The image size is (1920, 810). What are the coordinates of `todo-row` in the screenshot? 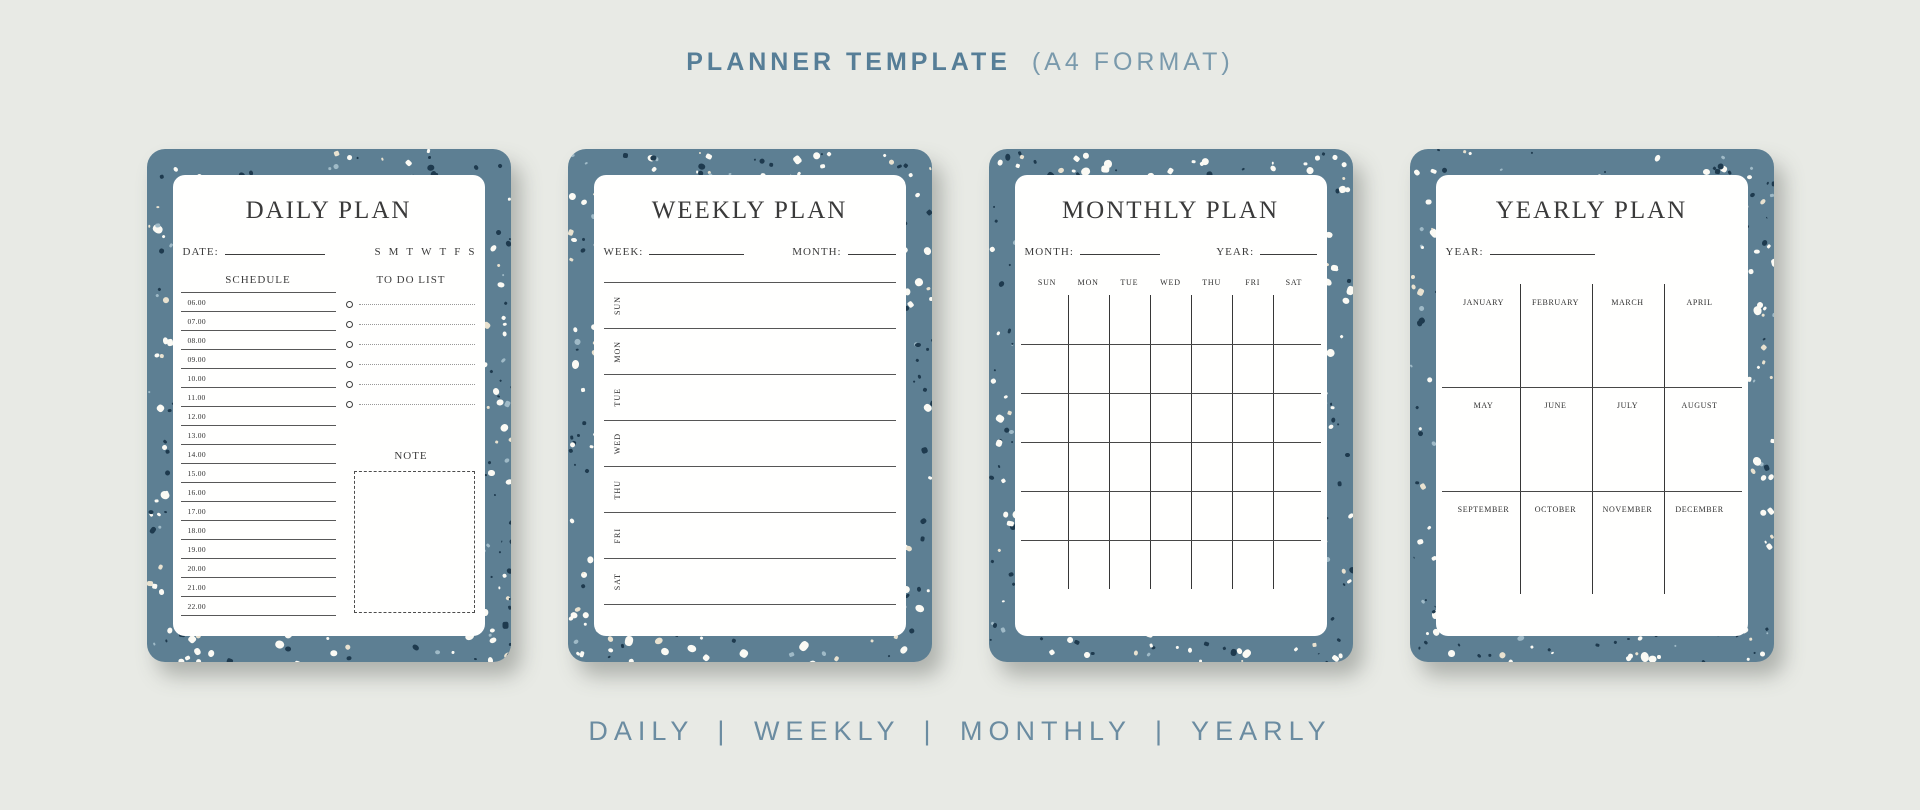 It's located at (411, 324).